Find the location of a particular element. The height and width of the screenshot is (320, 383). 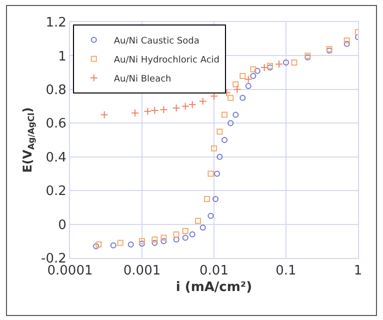

x-tick-label: 0.01 is located at coordinates (214, 271).